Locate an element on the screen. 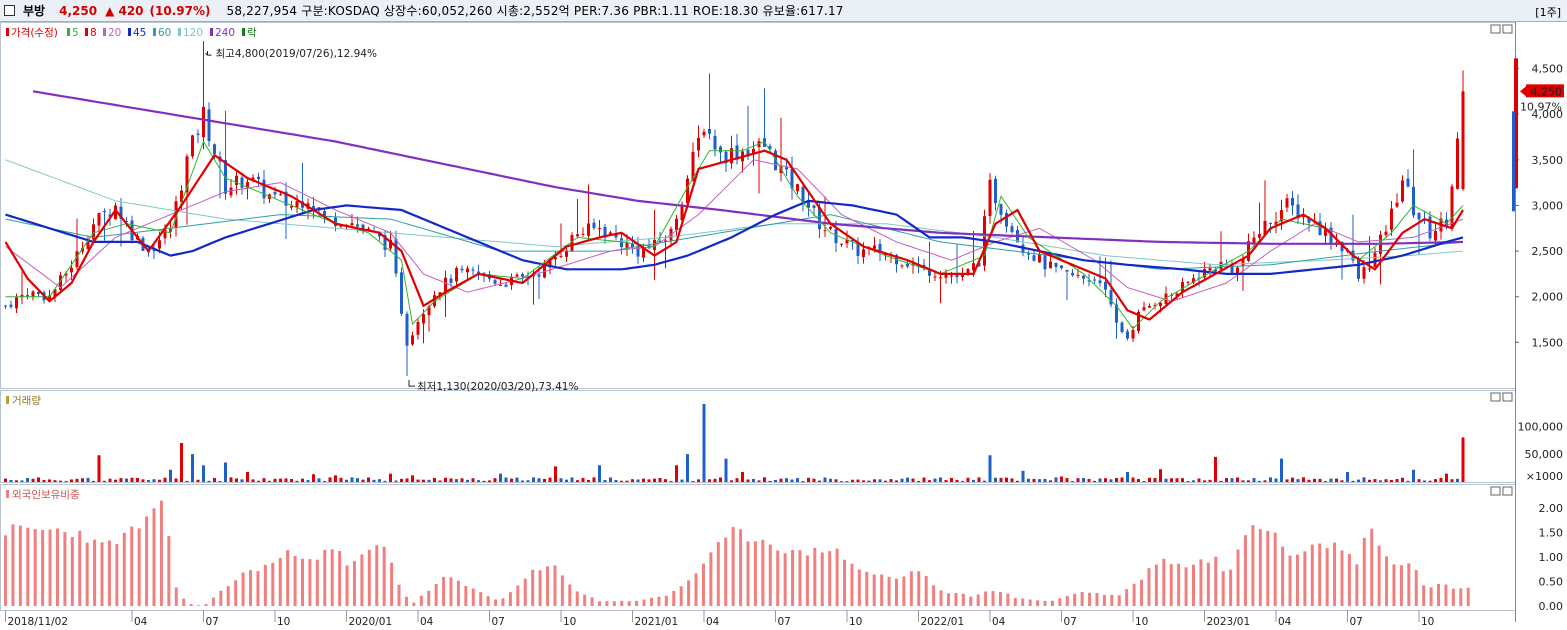  x-tick-label: 2020/01 is located at coordinates (371, 622).